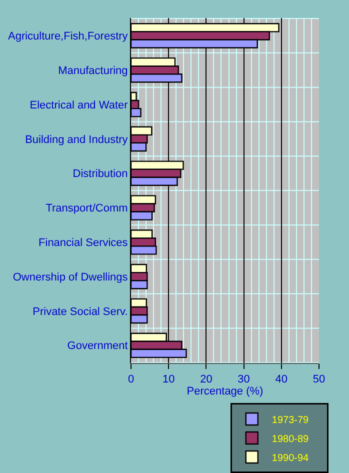 Image resolution: width=349 pixels, height=473 pixels. What do you see at coordinates (319, 379) in the screenshot?
I see `x-tick-label: 50` at bounding box center [319, 379].